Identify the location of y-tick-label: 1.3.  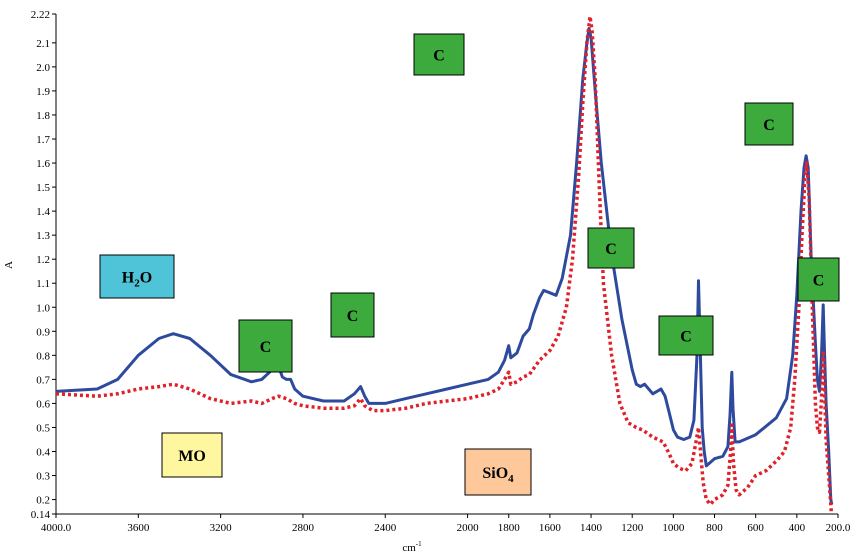
(43, 236).